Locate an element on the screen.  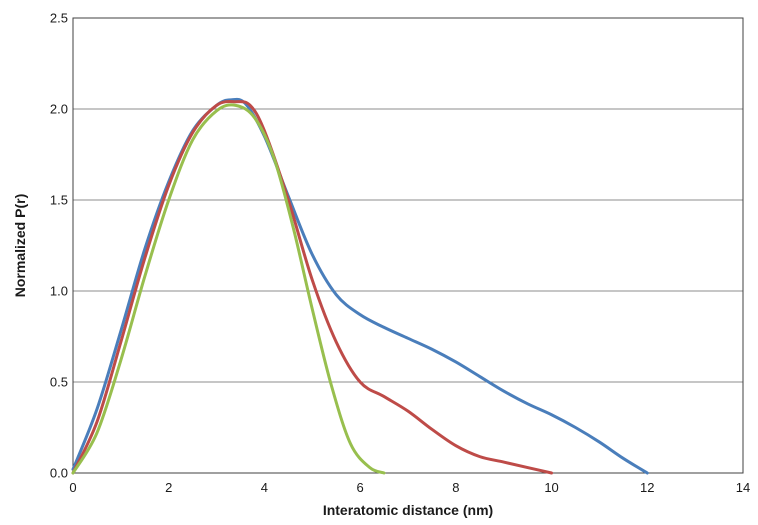
y-tick-label: 2.5 is located at coordinates (59, 18).